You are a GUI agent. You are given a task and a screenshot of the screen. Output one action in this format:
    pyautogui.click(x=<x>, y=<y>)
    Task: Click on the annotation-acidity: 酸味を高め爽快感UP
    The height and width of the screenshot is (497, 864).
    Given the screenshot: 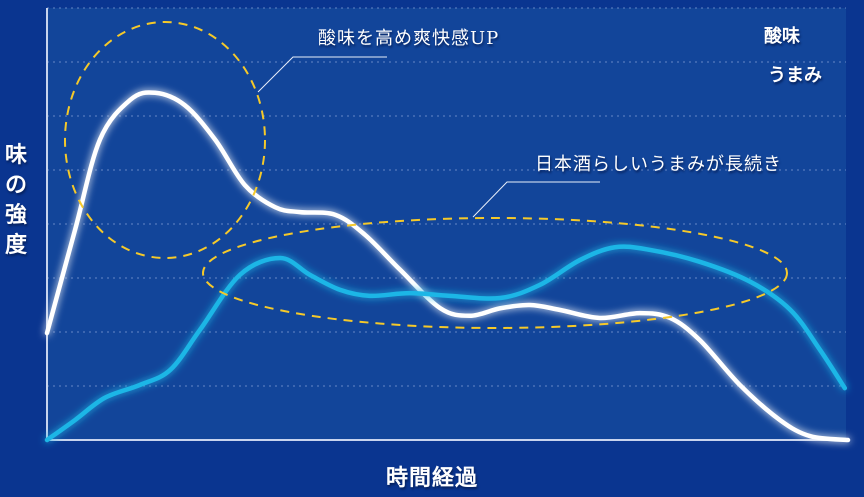 What is the action you would take?
    pyautogui.click(x=409, y=38)
    